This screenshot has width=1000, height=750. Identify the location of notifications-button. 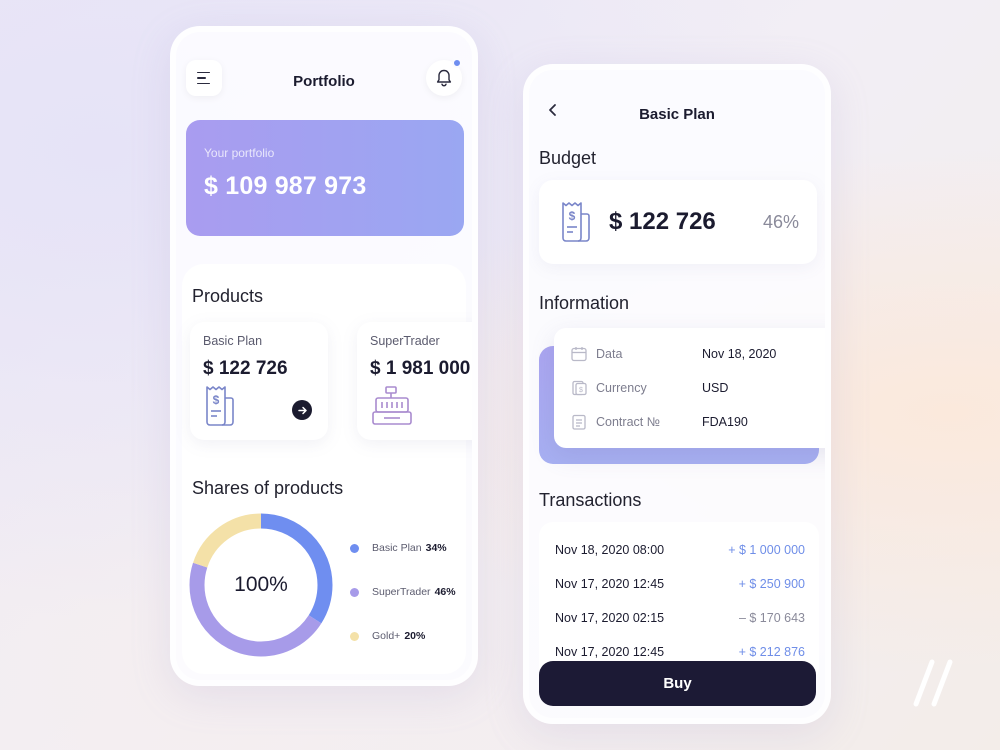
(444, 77).